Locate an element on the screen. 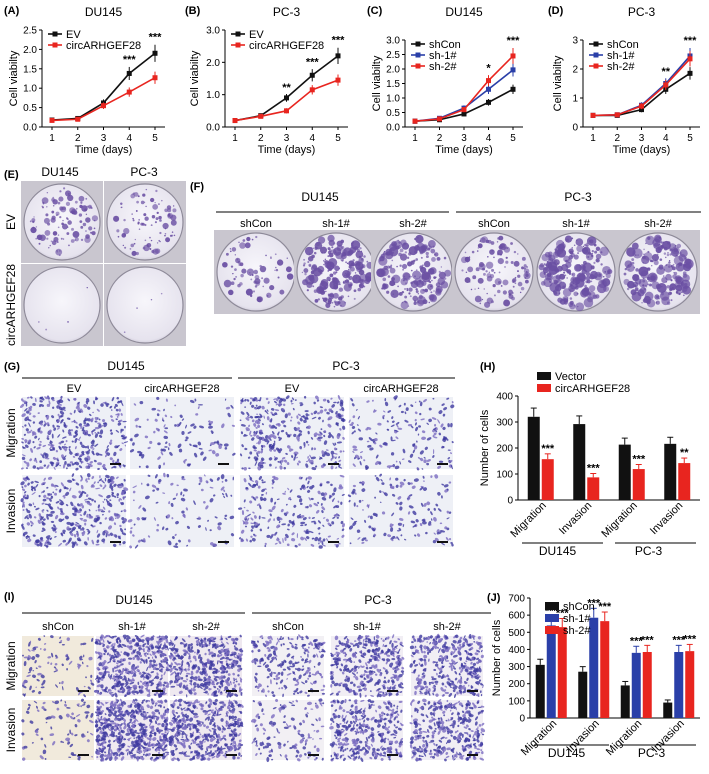 The height and width of the screenshot is (774, 709). column-label: sh-1# is located at coordinates (132, 627).